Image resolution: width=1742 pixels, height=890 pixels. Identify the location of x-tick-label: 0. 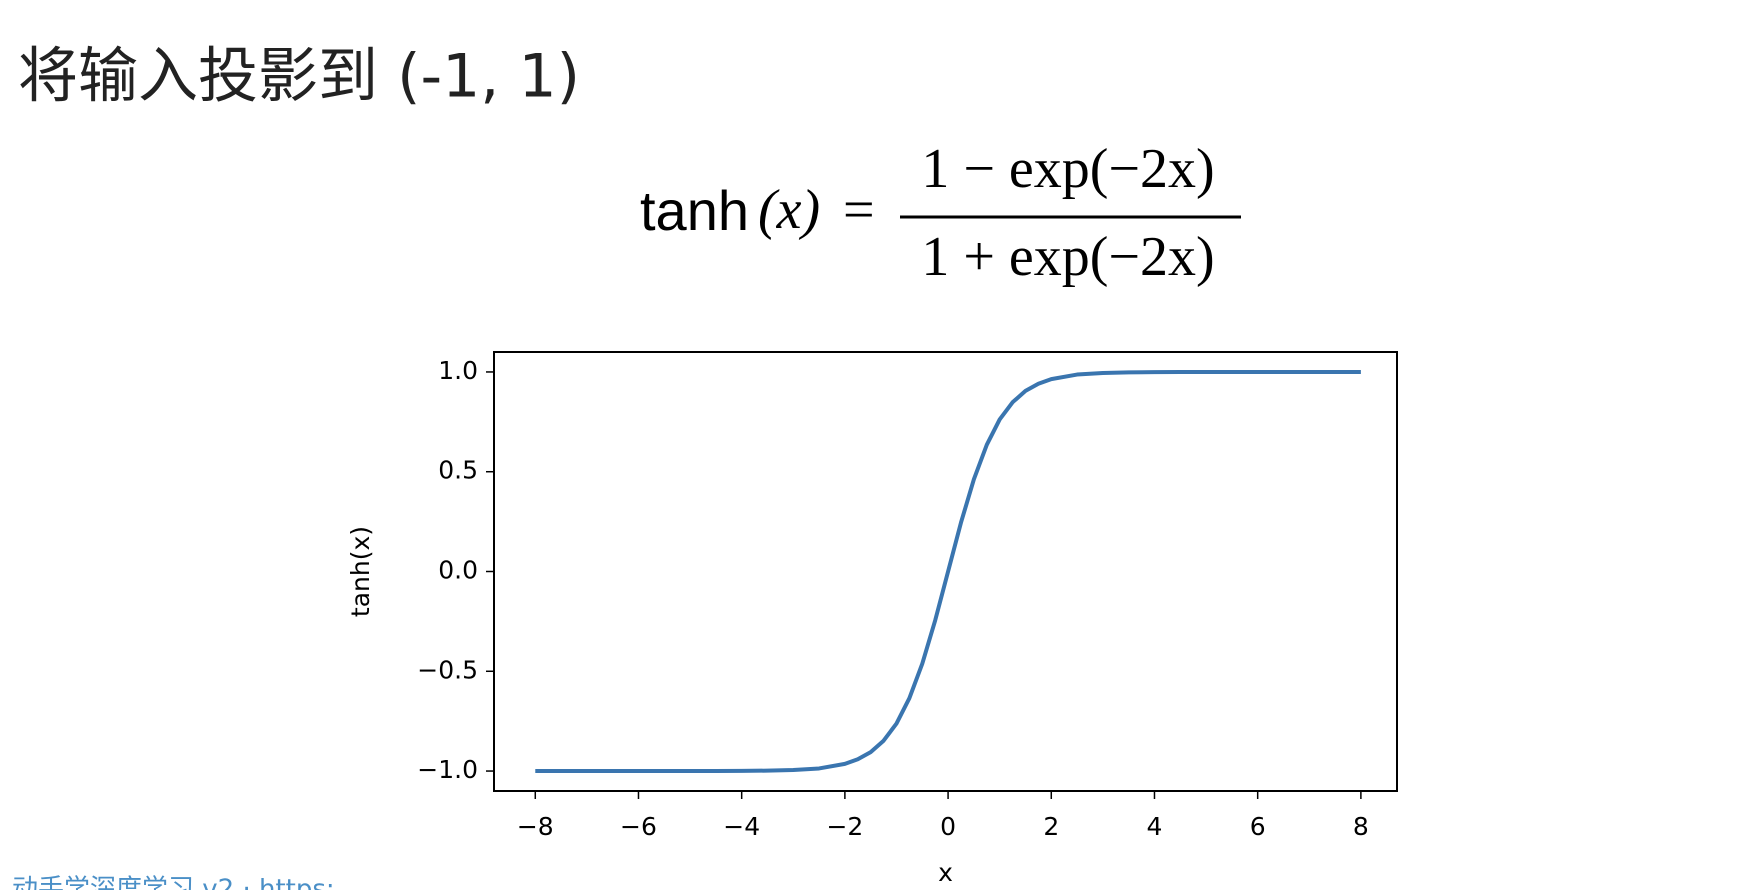
(948, 826).